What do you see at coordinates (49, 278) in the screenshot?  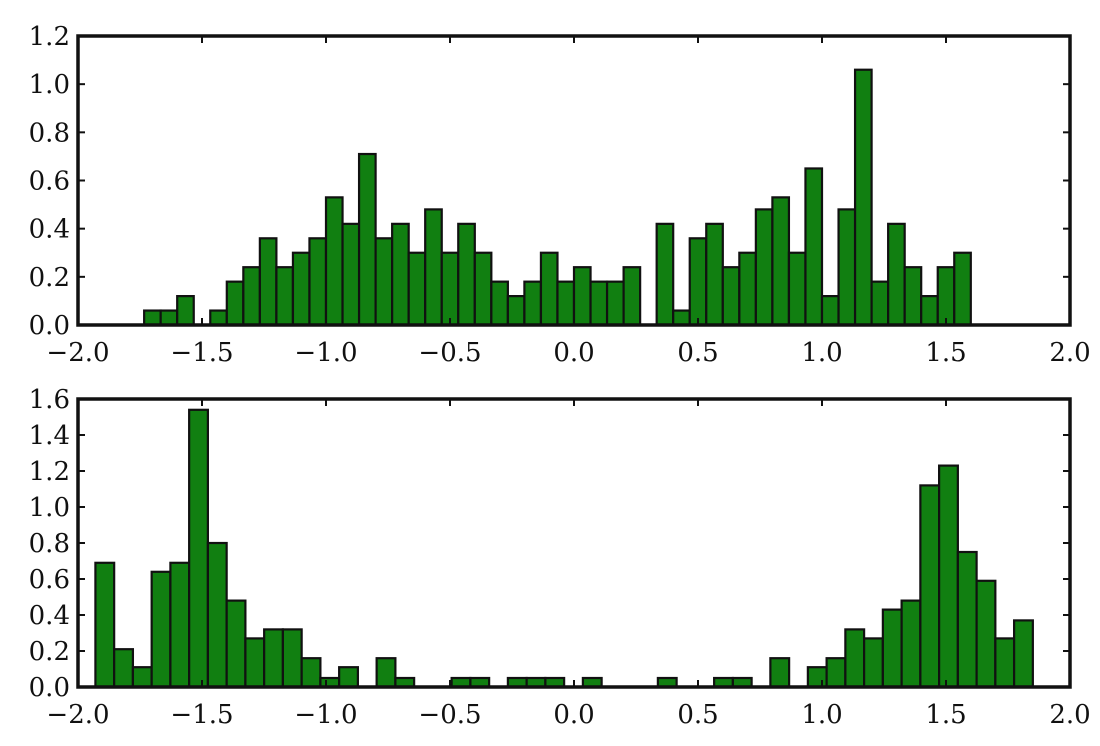 I see `y-tick-label: 0.2` at bounding box center [49, 278].